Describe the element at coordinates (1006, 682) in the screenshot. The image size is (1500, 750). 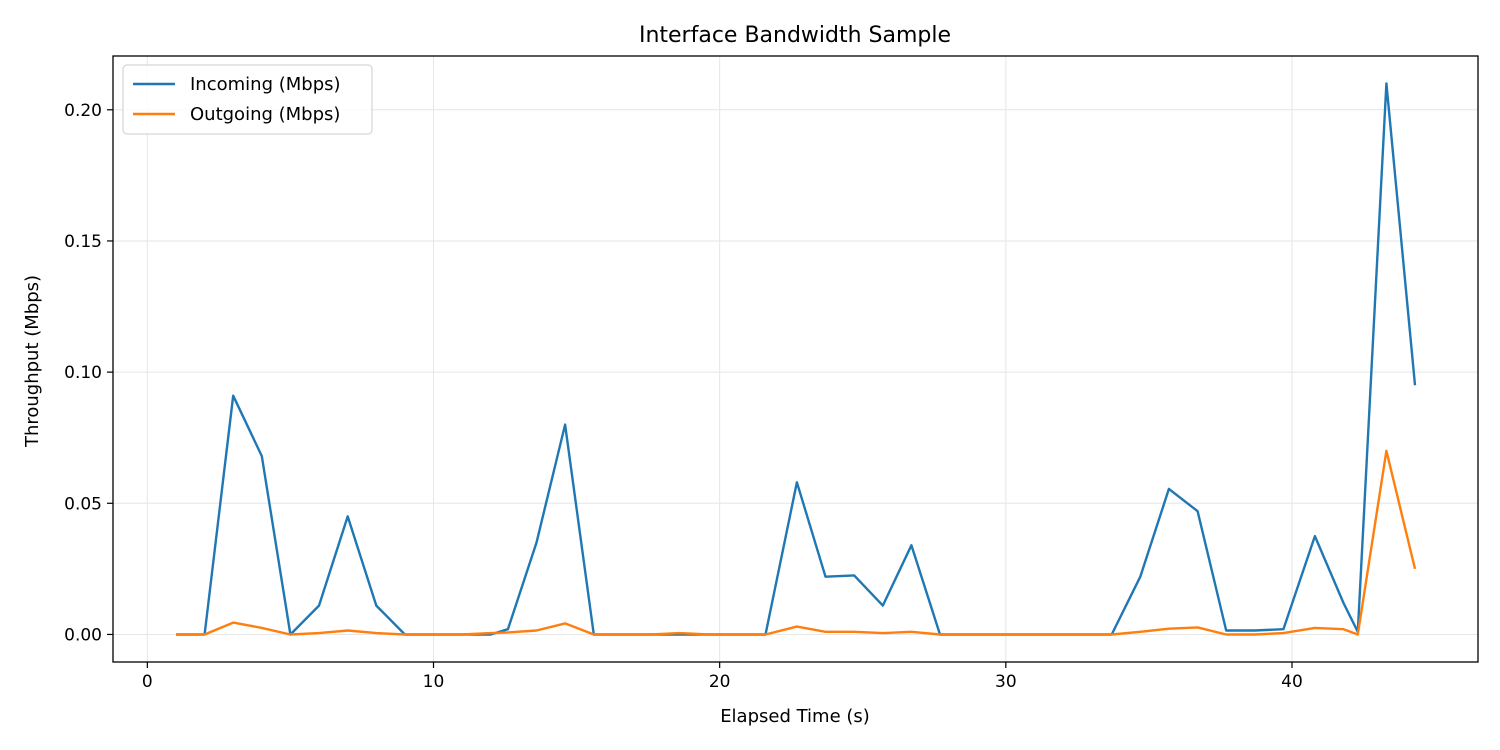
I see `x-tick-label: 30` at that location.